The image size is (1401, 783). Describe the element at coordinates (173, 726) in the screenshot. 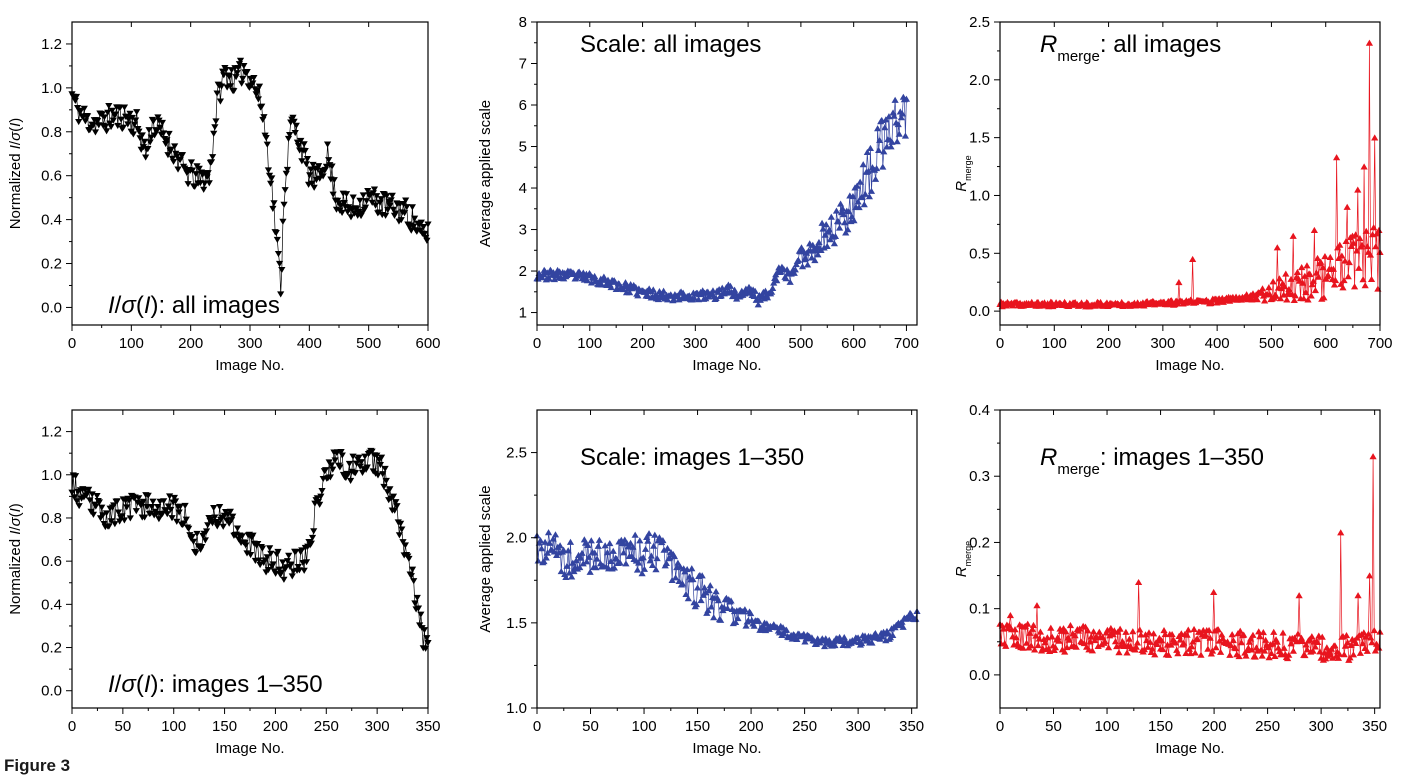

I see `x-tick-label: 100` at that location.